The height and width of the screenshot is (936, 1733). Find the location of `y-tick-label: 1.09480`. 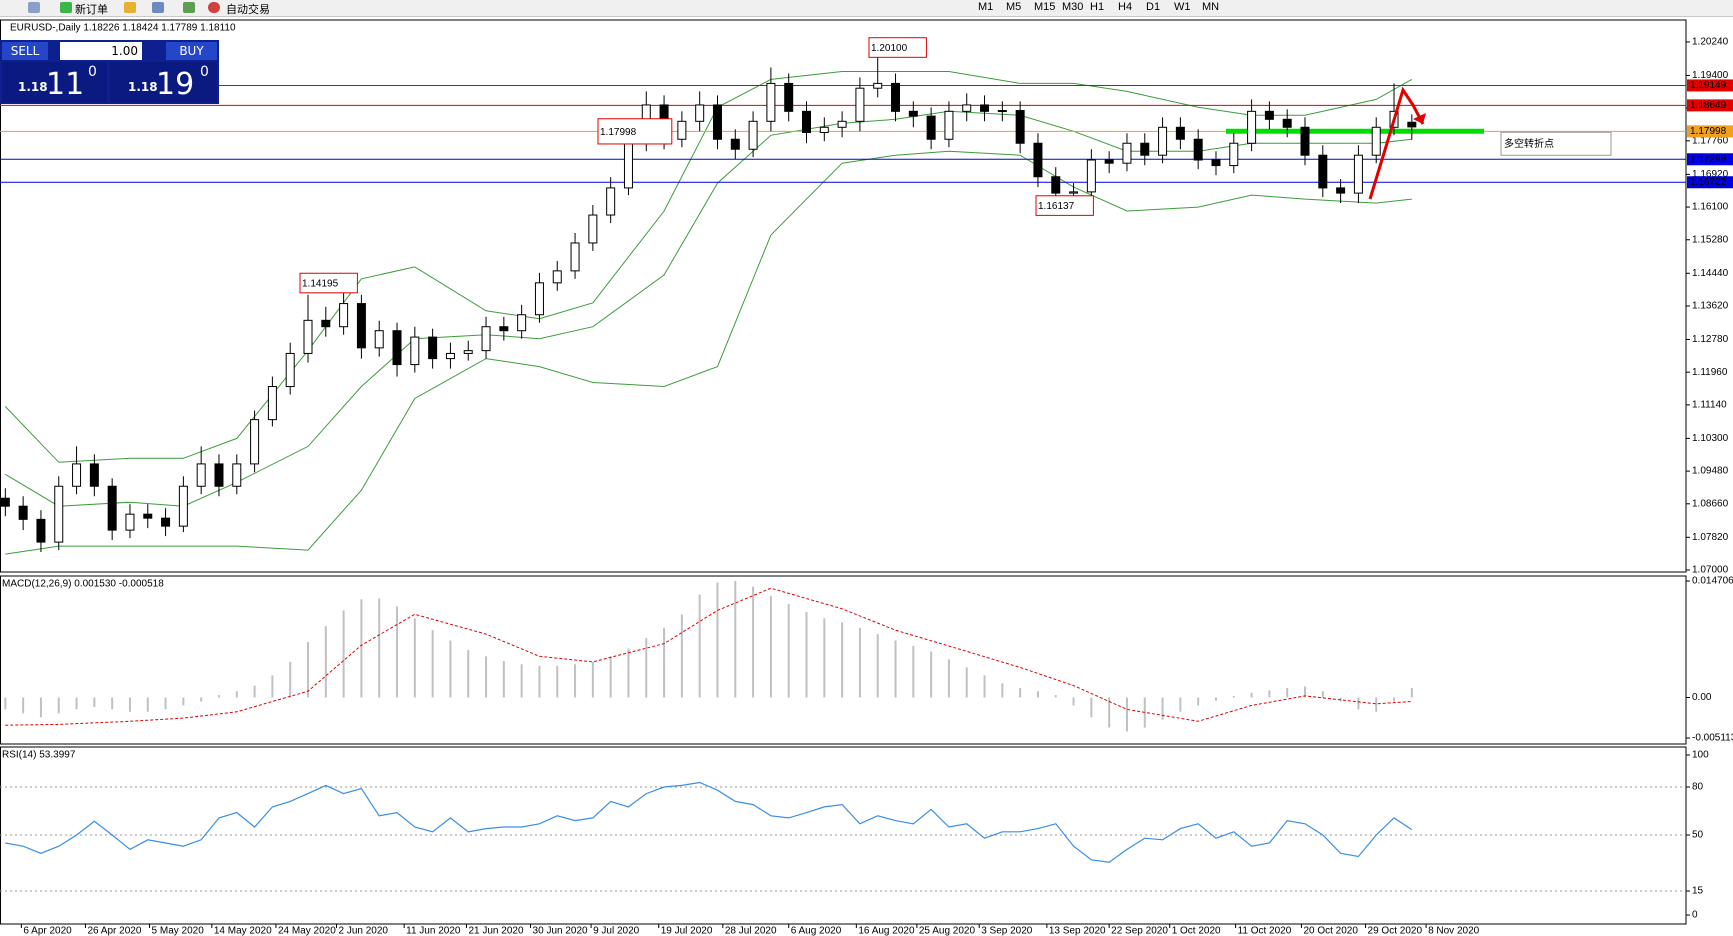

y-tick-label: 1.09480 is located at coordinates (1710, 471).